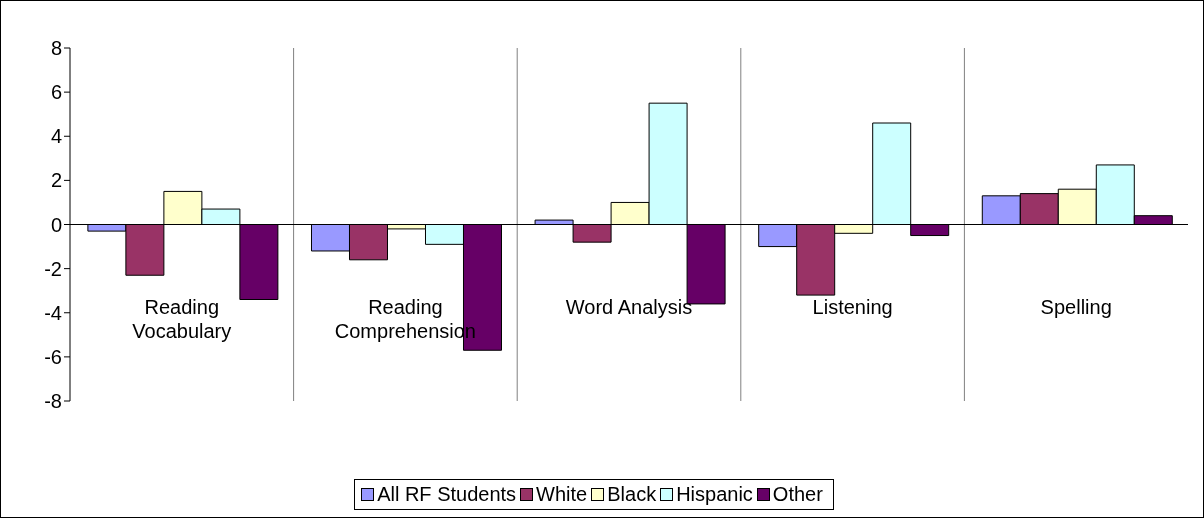 The width and height of the screenshot is (1204, 518). What do you see at coordinates (56, 48) in the screenshot?
I see `y-tick-label: 8` at bounding box center [56, 48].